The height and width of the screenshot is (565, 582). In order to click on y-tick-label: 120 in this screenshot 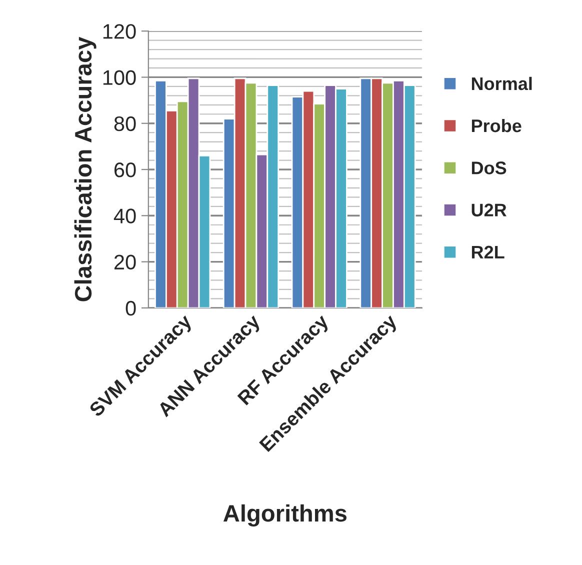, I will do `click(119, 31)`.